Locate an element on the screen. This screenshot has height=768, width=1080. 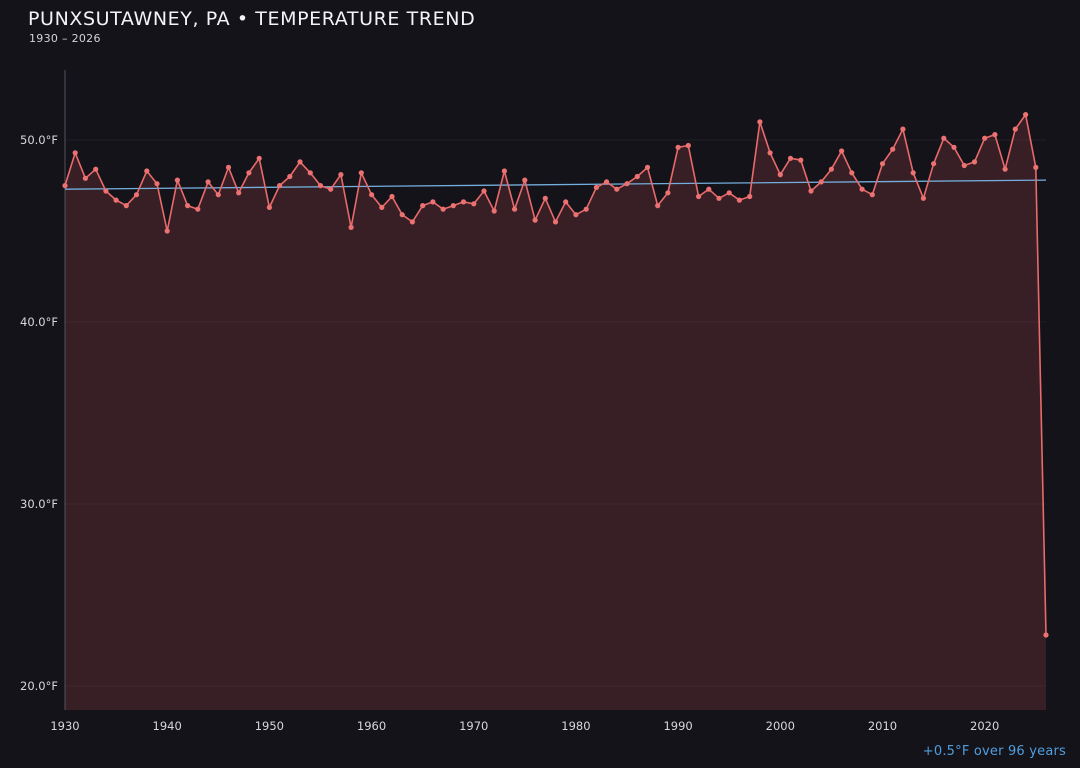
chart-title: PUNXSUTAWNEY, PA • TEMPERATURE TREND is located at coordinates (252, 19).